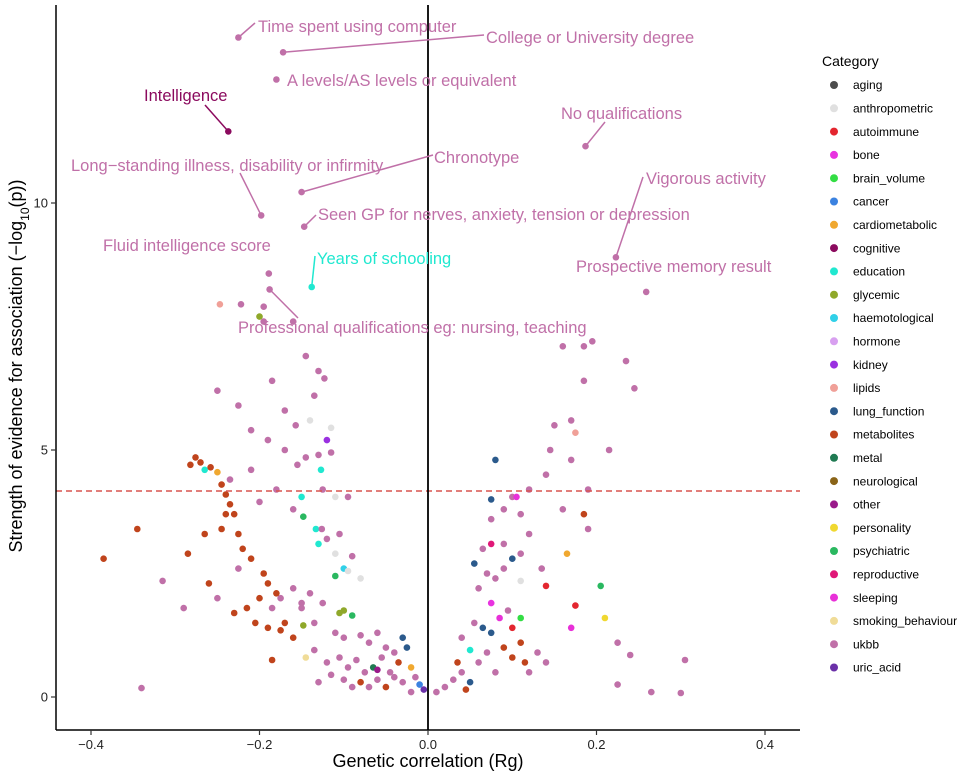 Image resolution: width=963 pixels, height=773 pixels. What do you see at coordinates (575, 433) in the screenshot?
I see `data-point-lipids` at bounding box center [575, 433].